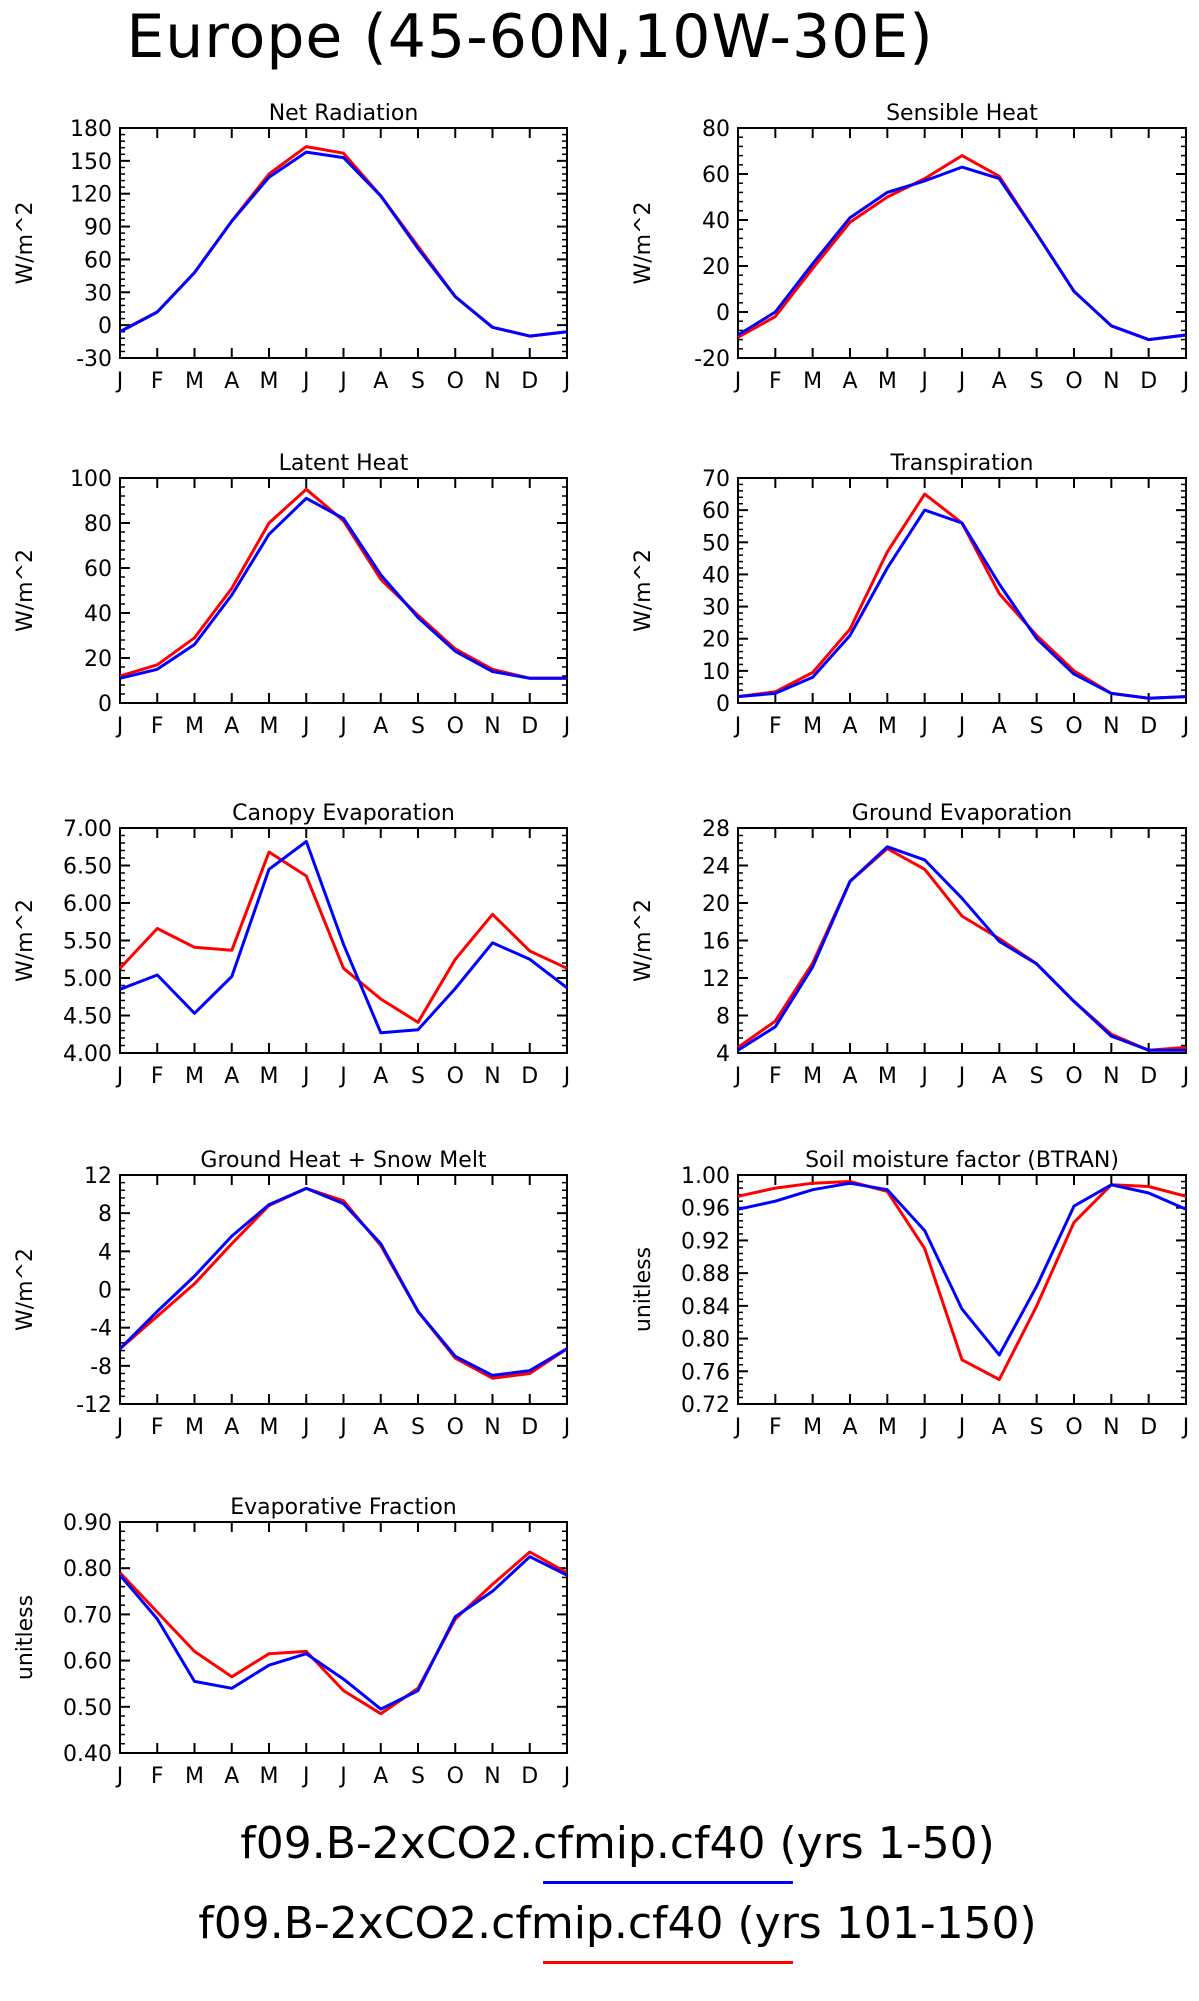 The width and height of the screenshot is (1199, 2001). Describe the element at coordinates (87, 1662) in the screenshot. I see `y-tick-label: 0.60` at that location.